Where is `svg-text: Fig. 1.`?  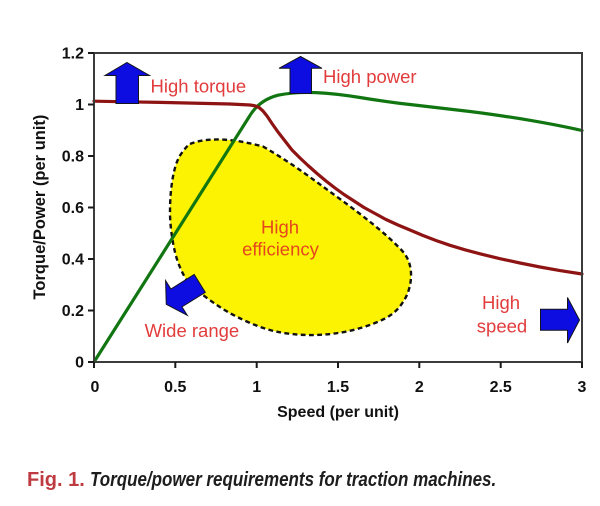 svg-text: Fig. 1. is located at coordinates (56, 480).